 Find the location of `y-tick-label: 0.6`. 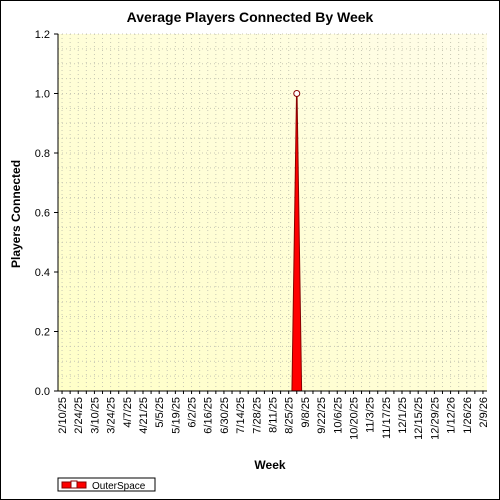

y-tick-label: 0.6 is located at coordinates (42, 214).